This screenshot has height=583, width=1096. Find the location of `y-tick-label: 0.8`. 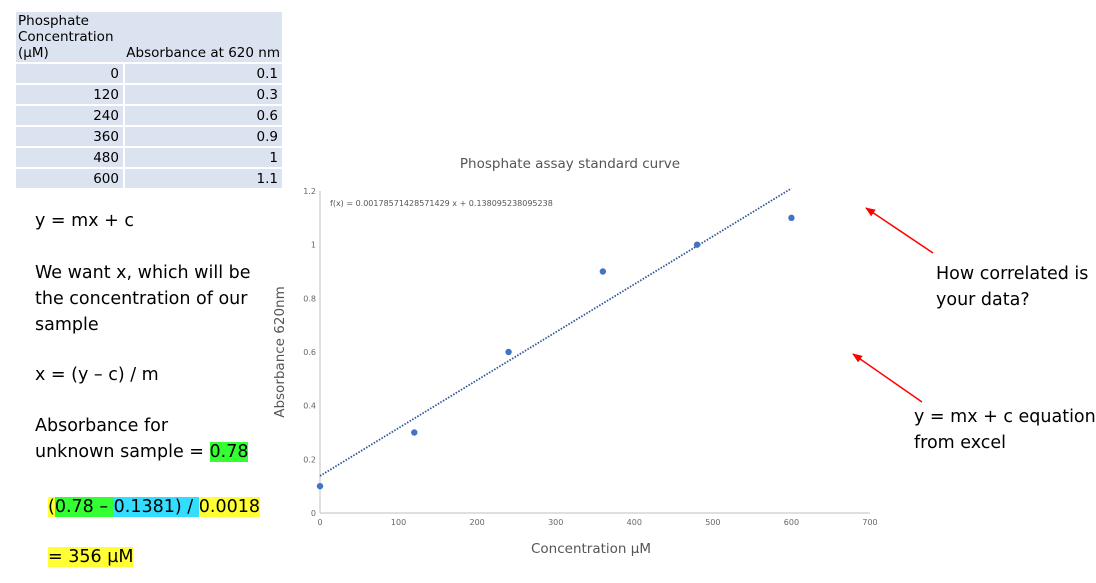

y-tick-label: 0.8 is located at coordinates (309, 298).